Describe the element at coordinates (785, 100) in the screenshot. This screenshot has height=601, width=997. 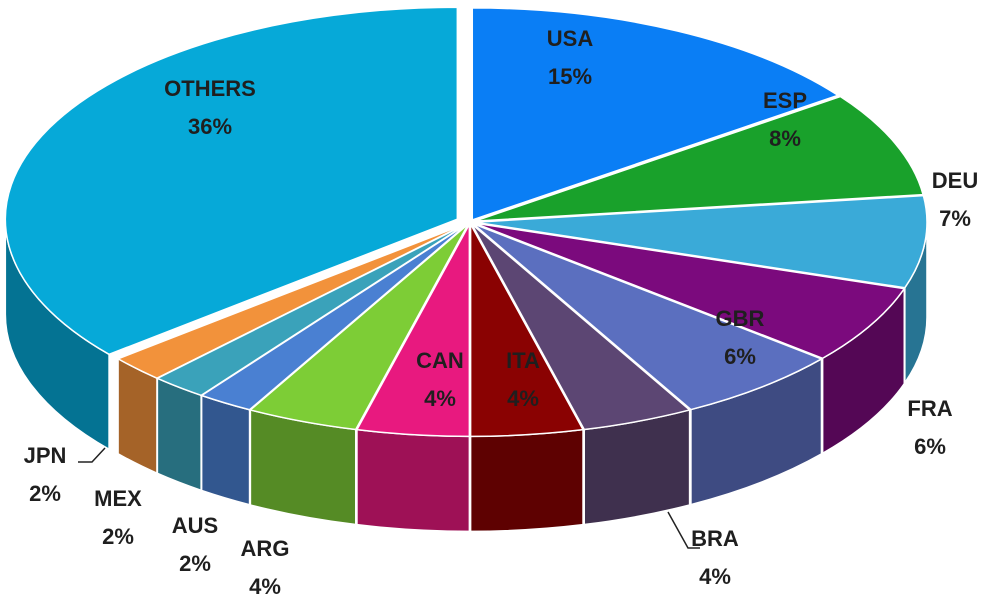
I see `slice-label: ESP` at that location.